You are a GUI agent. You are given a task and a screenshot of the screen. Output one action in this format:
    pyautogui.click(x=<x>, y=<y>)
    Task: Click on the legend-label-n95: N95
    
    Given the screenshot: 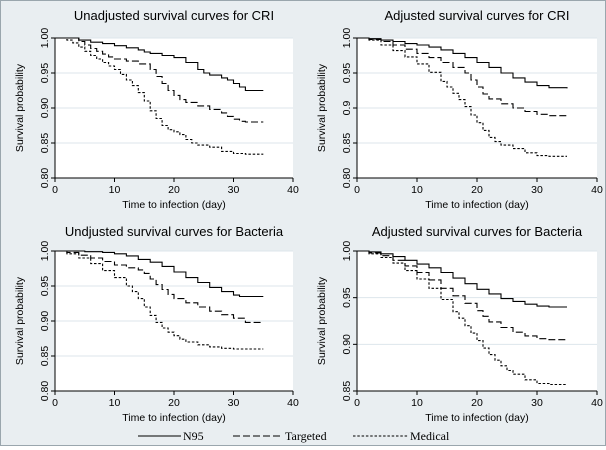 What is the action you would take?
    pyautogui.click(x=193, y=436)
    